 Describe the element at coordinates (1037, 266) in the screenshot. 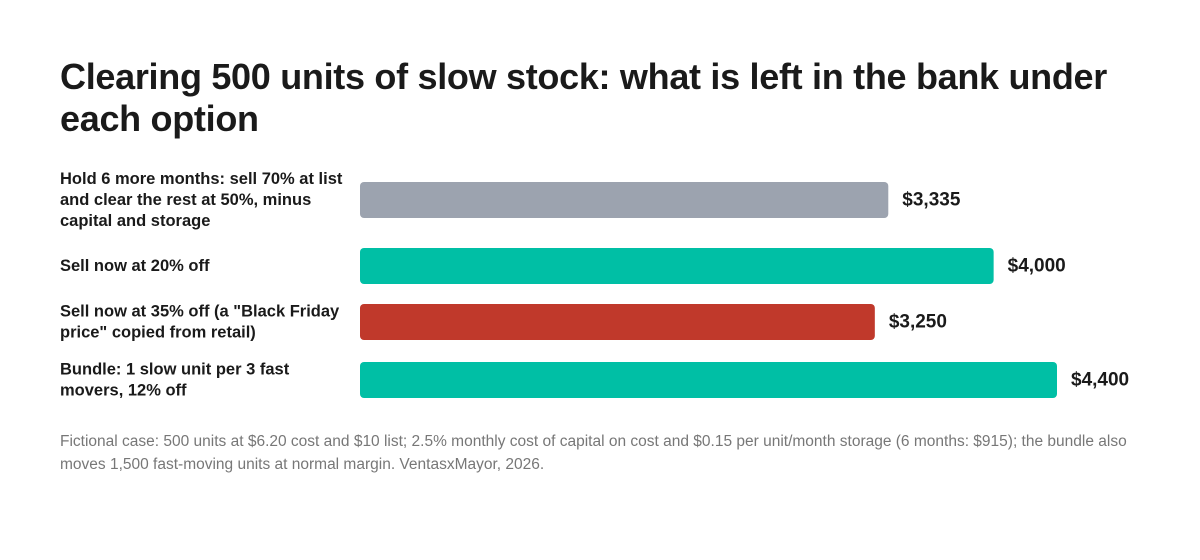

I see `value-label: $4,000` at that location.